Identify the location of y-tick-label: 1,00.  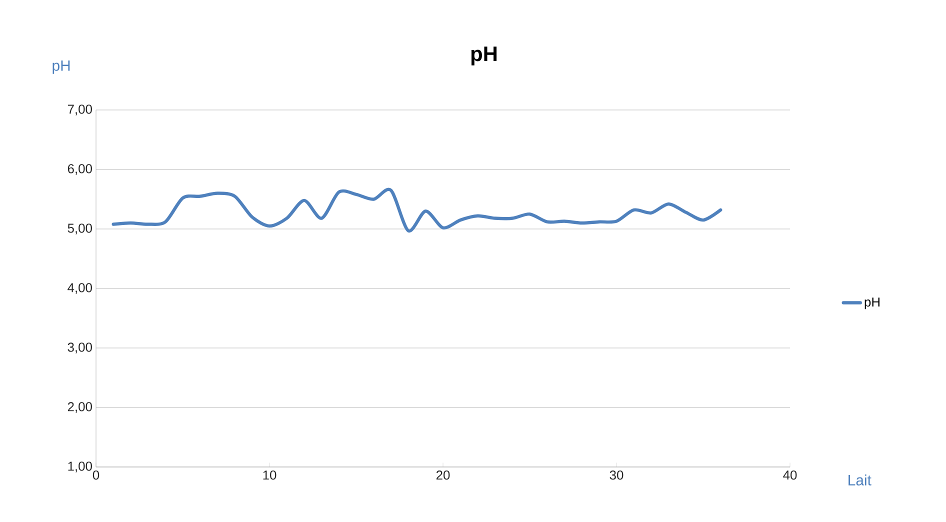
(80, 467).